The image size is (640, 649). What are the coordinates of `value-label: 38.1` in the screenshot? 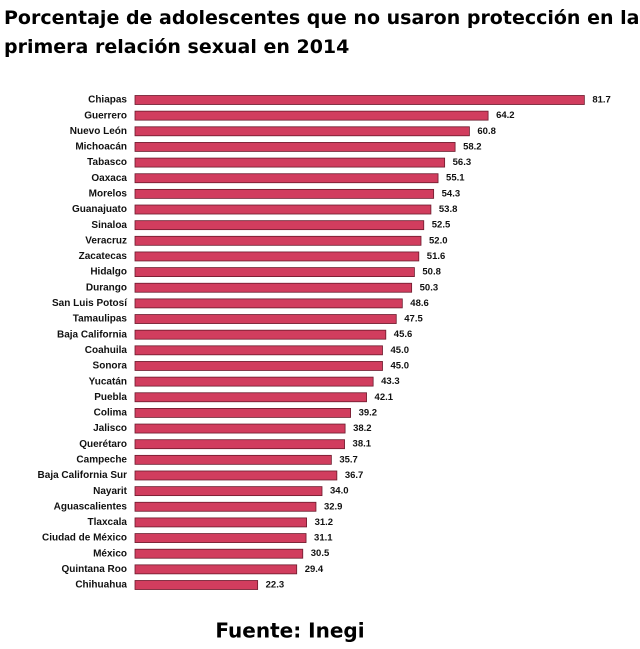 It's located at (362, 444).